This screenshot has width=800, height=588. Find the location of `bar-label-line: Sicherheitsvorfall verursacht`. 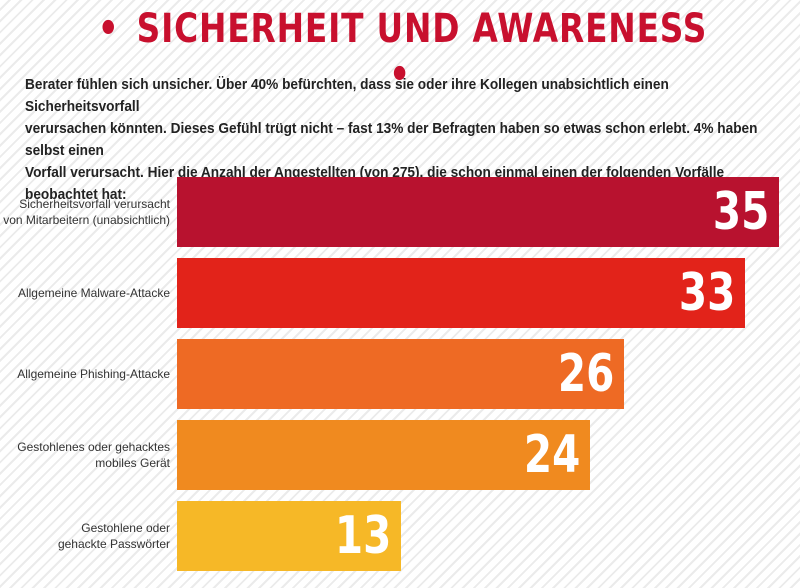

bar-label-line: Sicherheitsvorfall verursacht is located at coordinates (94, 204).